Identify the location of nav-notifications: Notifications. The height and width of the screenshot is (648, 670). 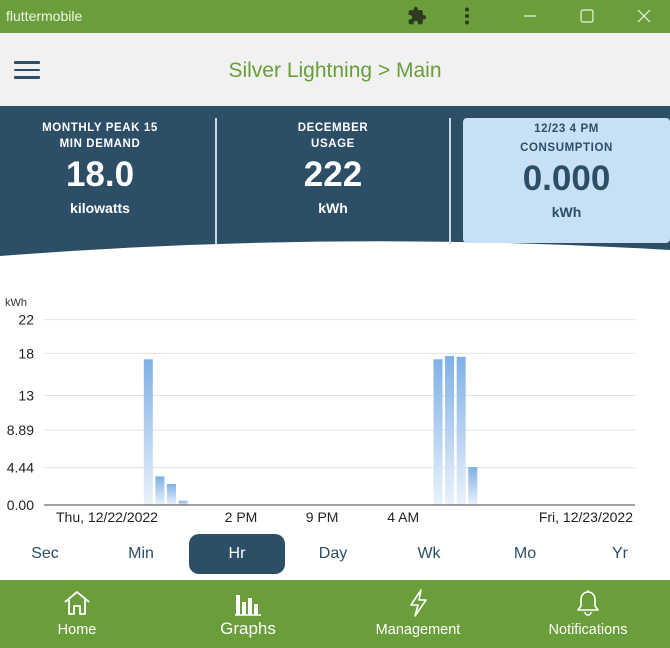
(586, 614).